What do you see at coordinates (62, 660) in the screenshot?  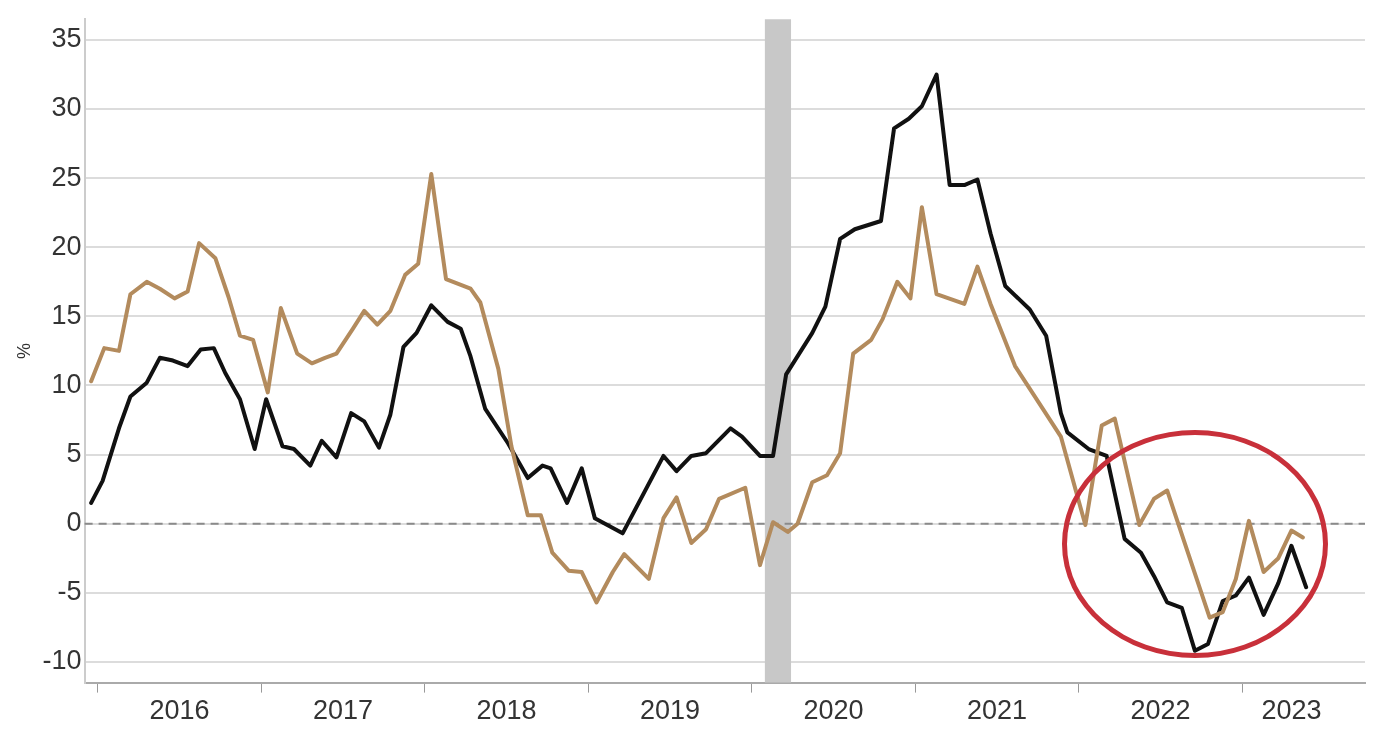 I see `y-tick-label: -10` at bounding box center [62, 660].